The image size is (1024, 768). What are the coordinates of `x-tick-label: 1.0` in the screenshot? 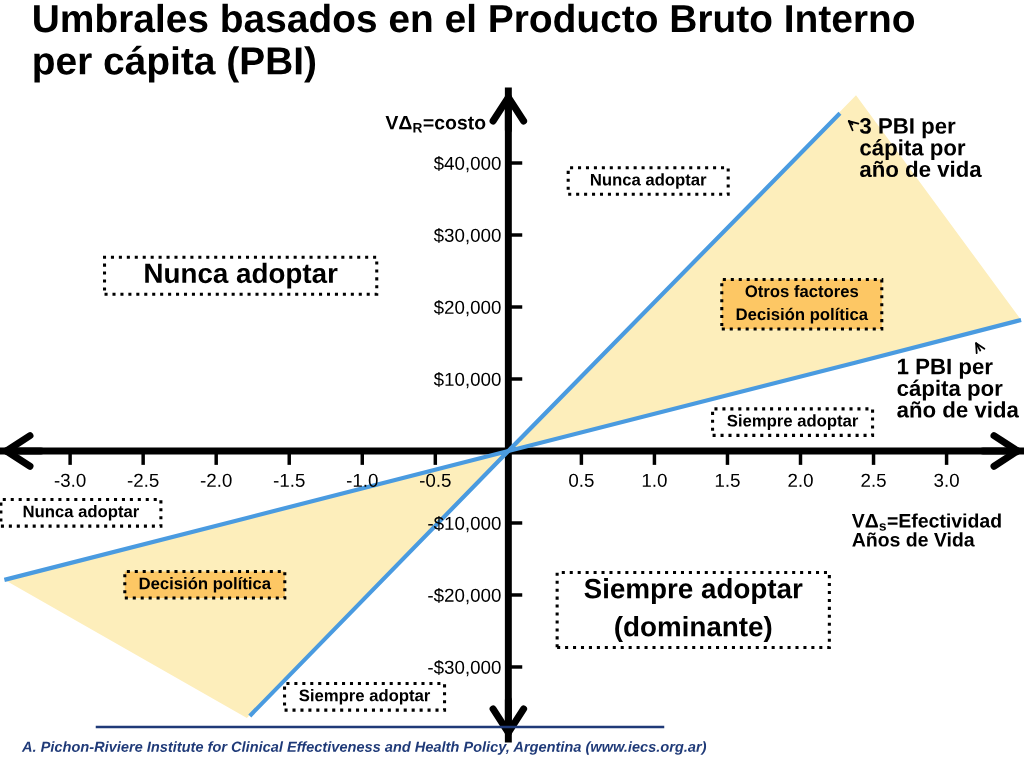 It's located at (654, 480).